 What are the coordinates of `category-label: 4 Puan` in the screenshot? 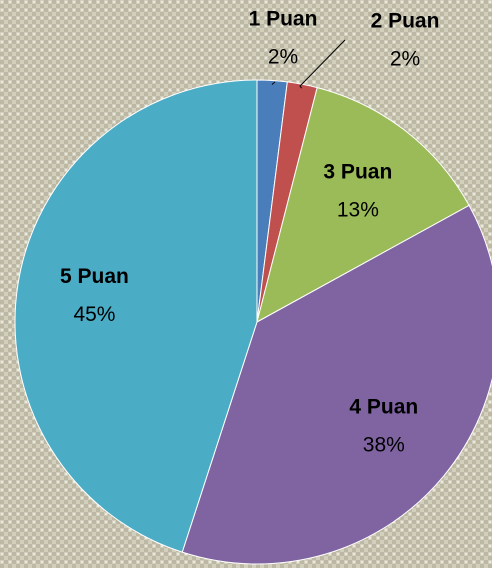 It's located at (383, 406).